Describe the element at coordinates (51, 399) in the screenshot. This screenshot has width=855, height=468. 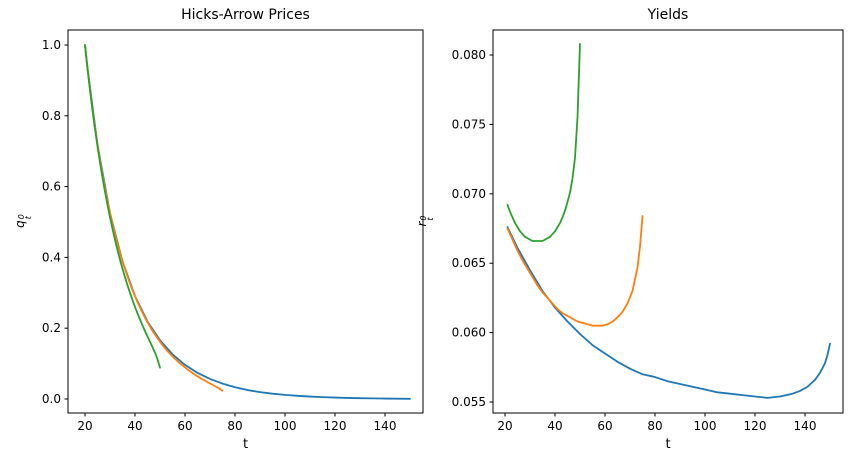
I see `y-tick-label: 0.0` at that location.